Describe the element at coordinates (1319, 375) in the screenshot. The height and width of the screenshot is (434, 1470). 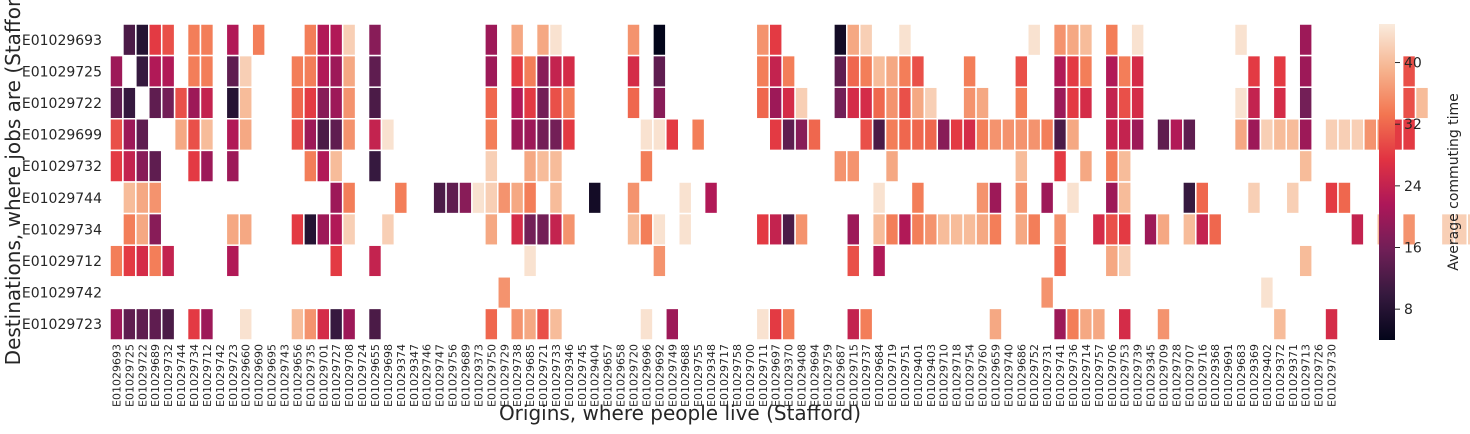
I see `column-label: E01029726` at that location.